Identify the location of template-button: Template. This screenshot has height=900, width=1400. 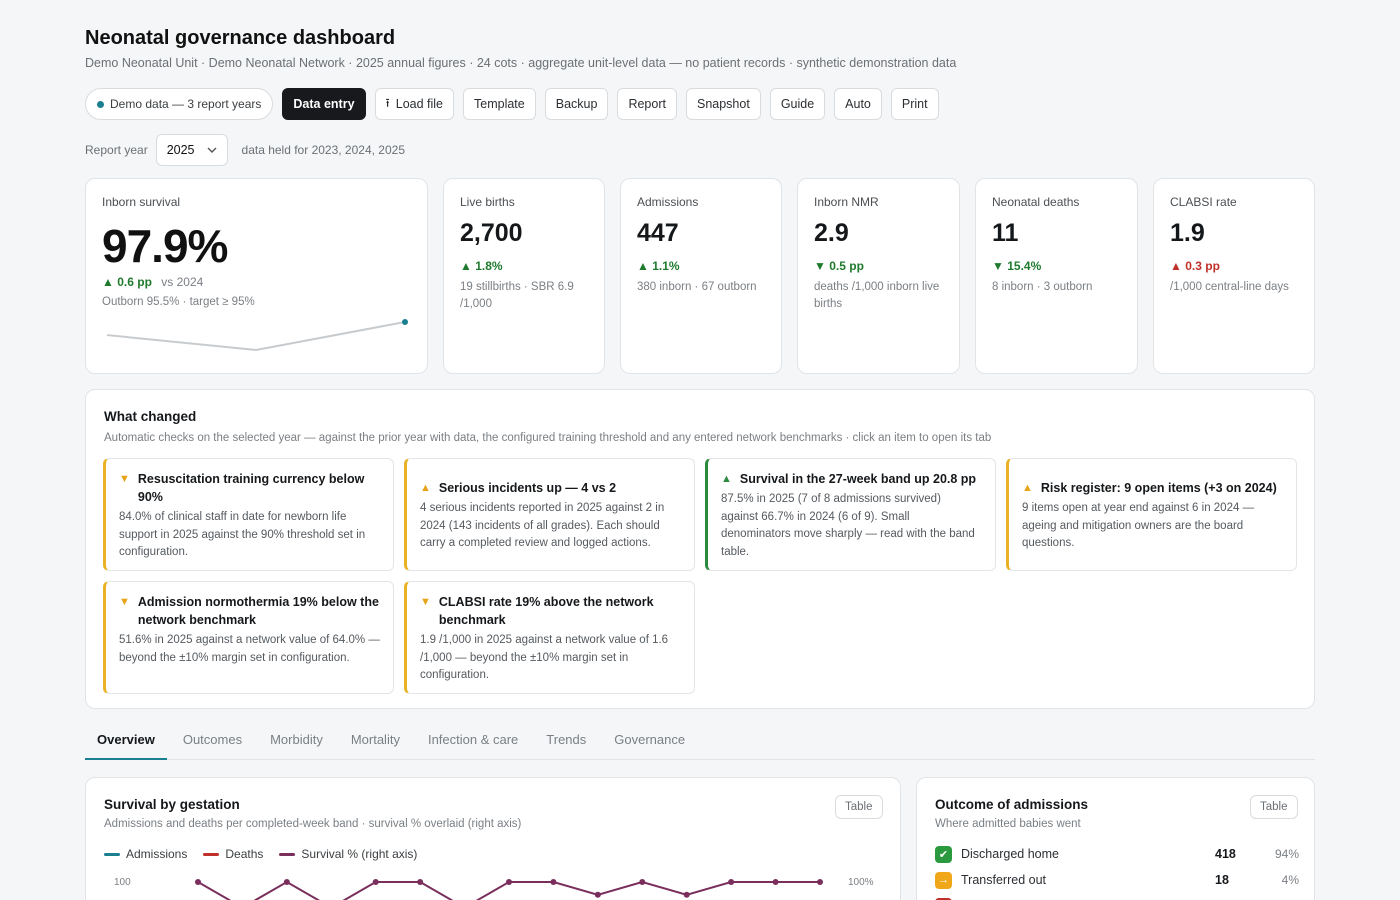
(499, 104).